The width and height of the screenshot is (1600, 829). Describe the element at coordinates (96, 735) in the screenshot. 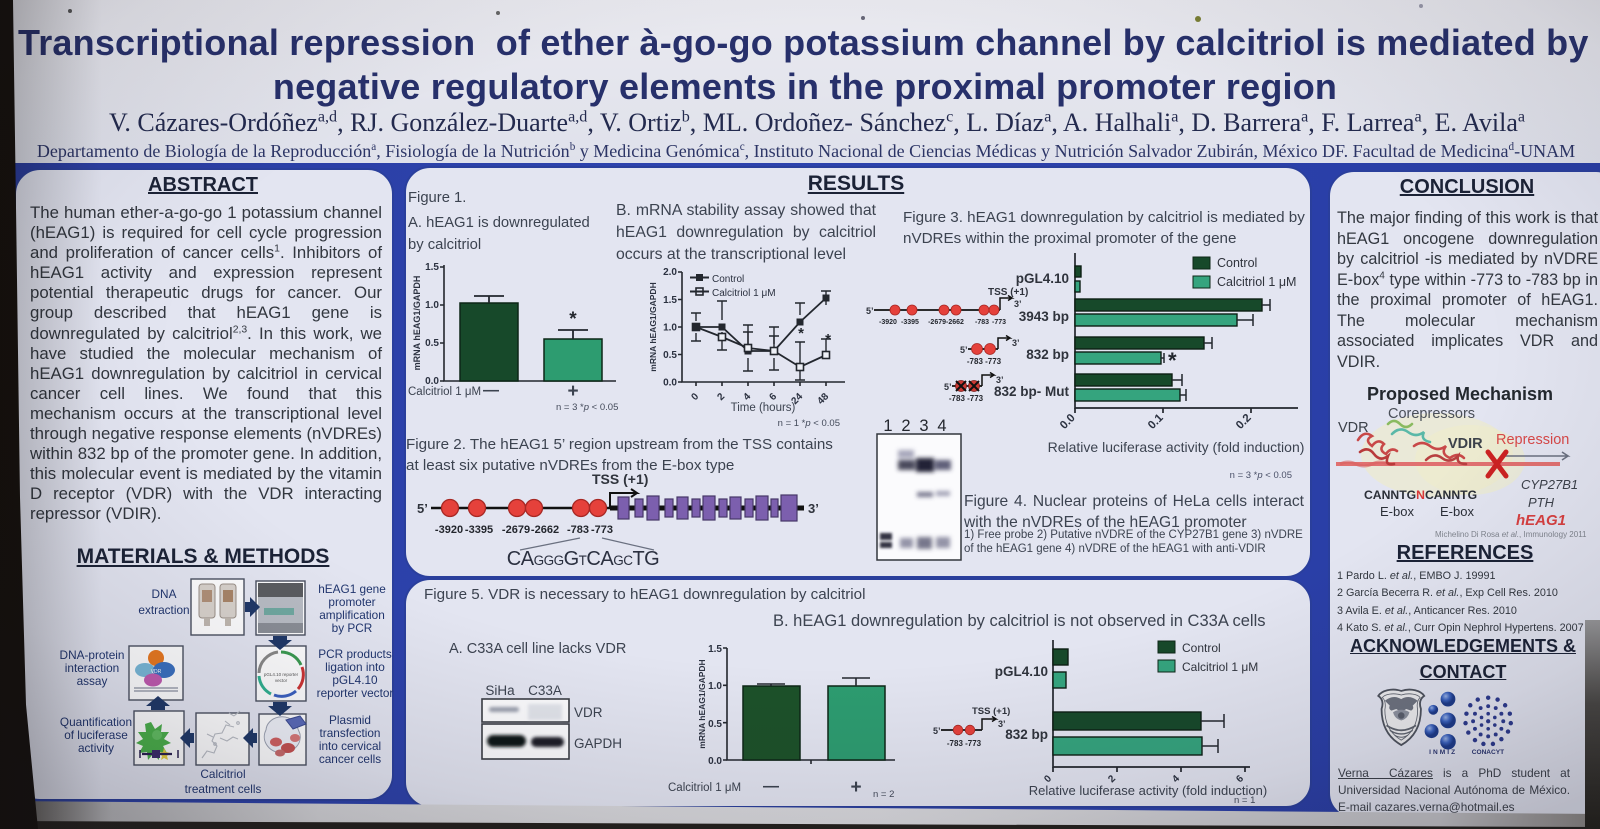

I see `svg-text: of luciferase` at that location.